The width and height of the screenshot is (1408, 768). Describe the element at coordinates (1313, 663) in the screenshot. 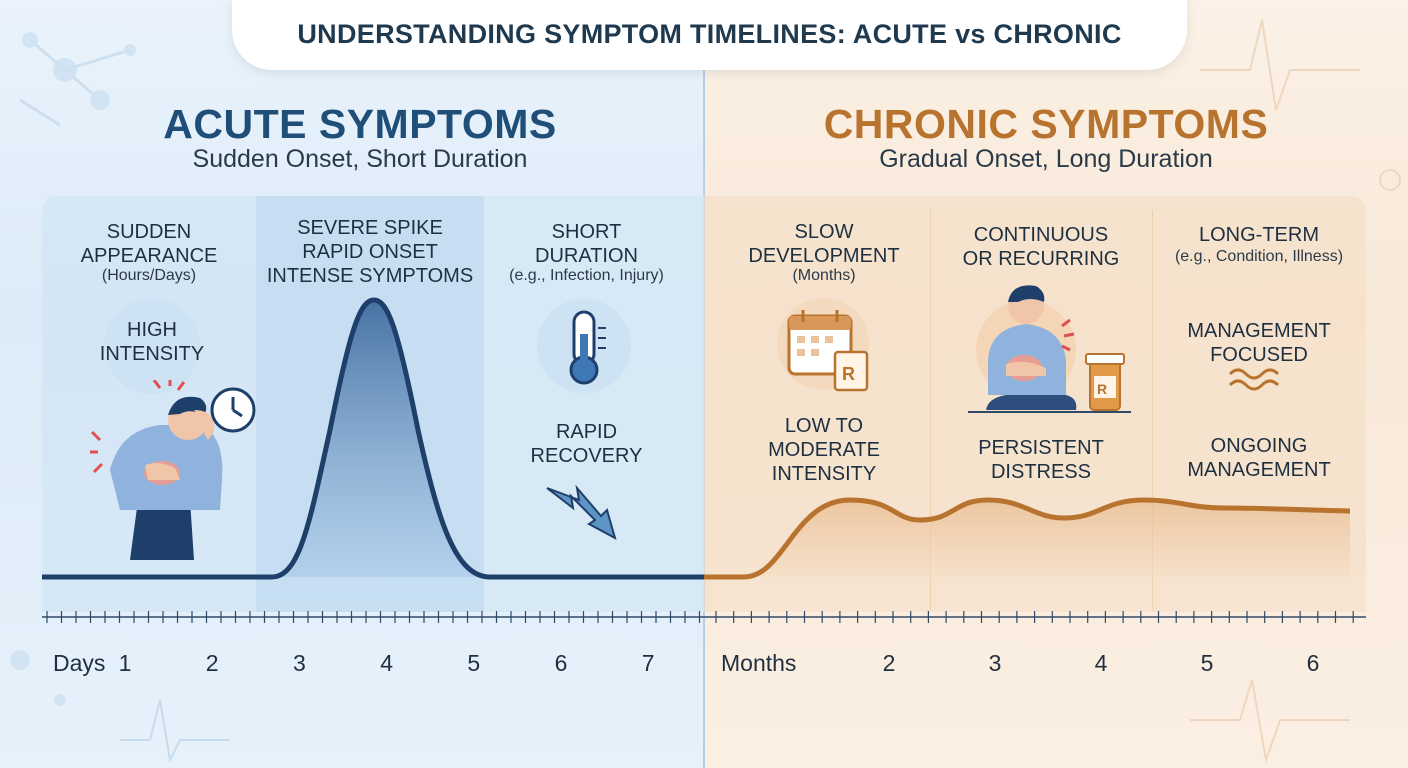

I see `chronic-tick-label: 6` at that location.